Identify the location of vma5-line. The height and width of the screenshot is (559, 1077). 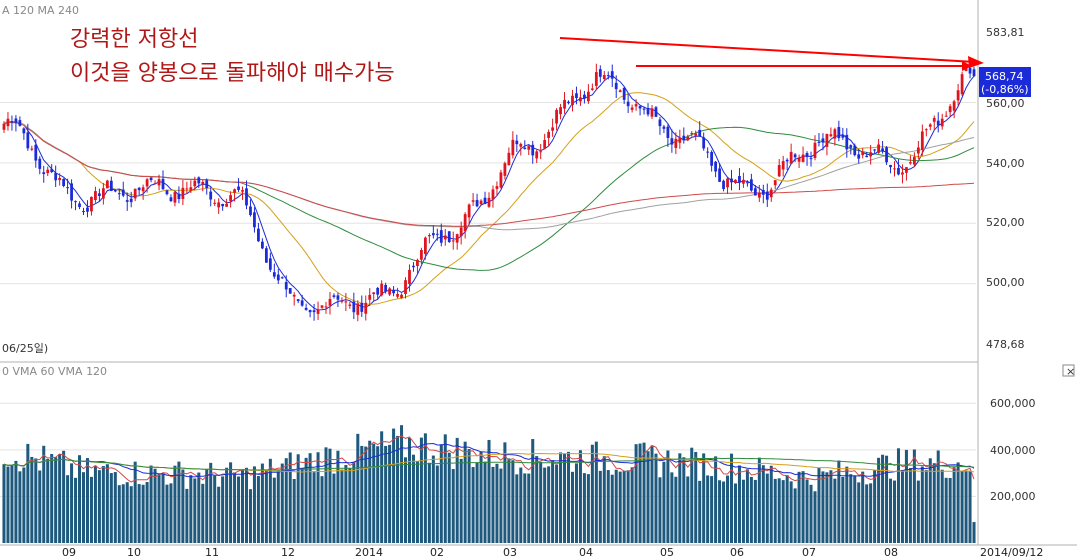
(489, 459).